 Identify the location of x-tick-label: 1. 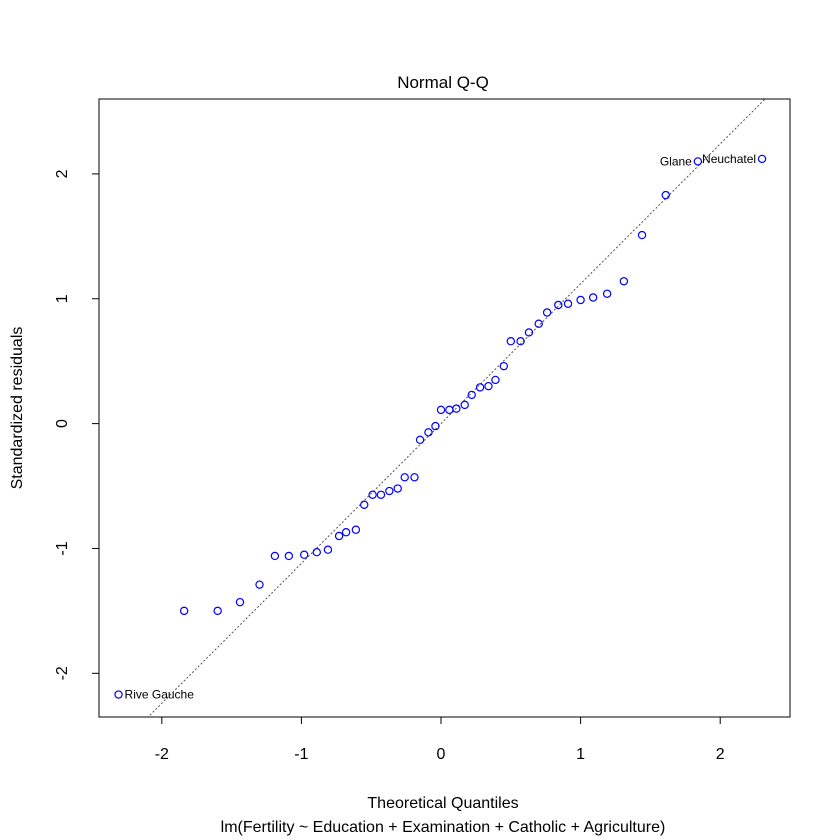
(580, 754).